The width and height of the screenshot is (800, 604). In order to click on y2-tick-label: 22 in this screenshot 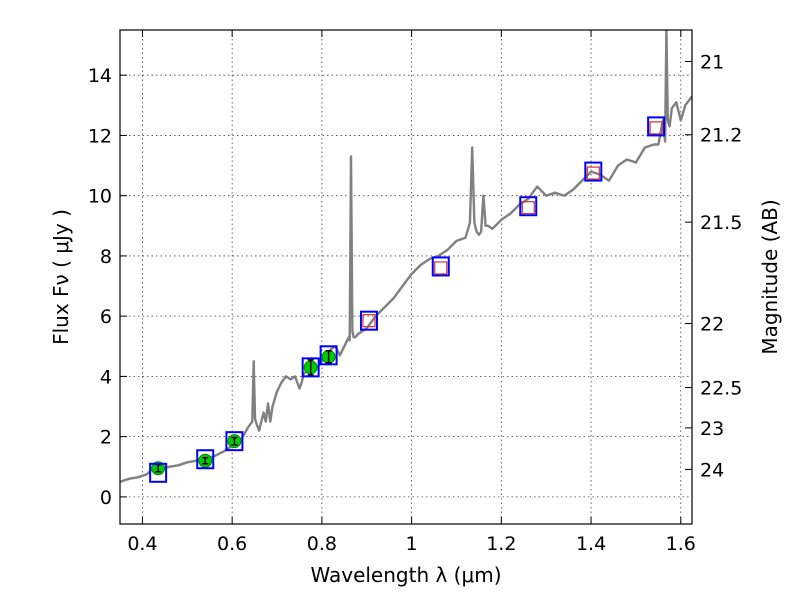, I will do `click(712, 325)`.